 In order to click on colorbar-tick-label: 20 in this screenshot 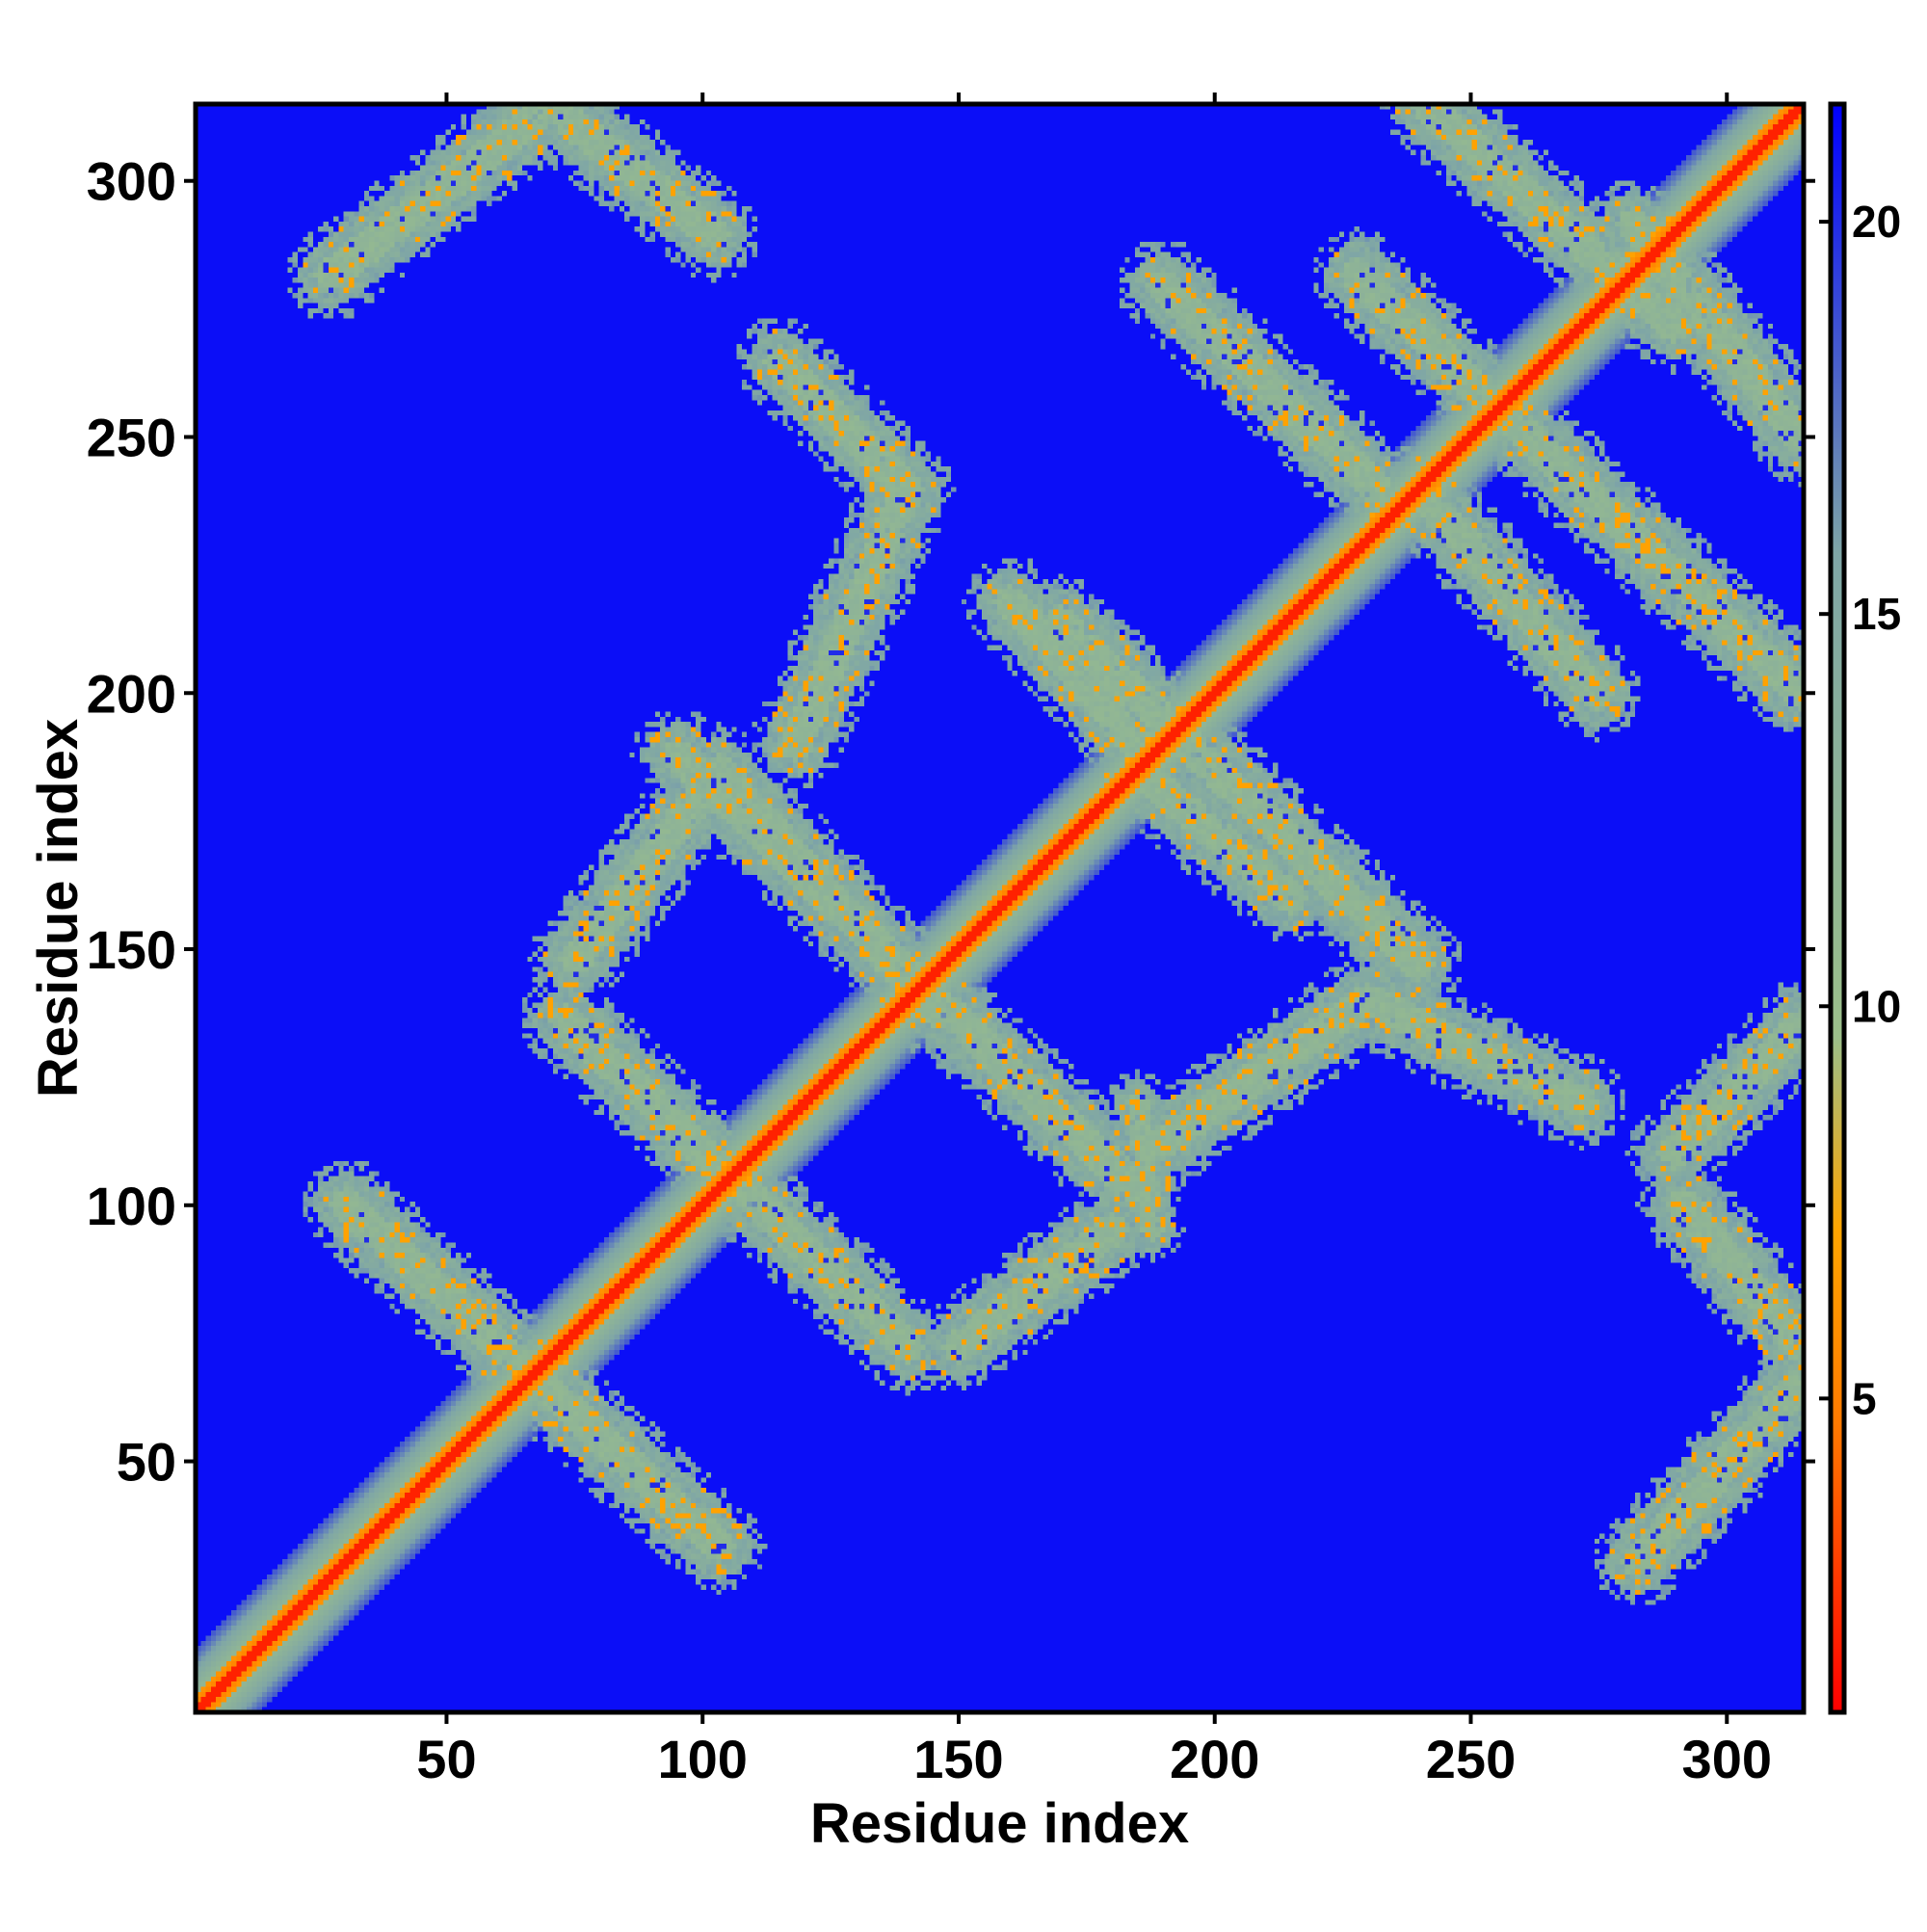, I will do `click(1876, 222)`.